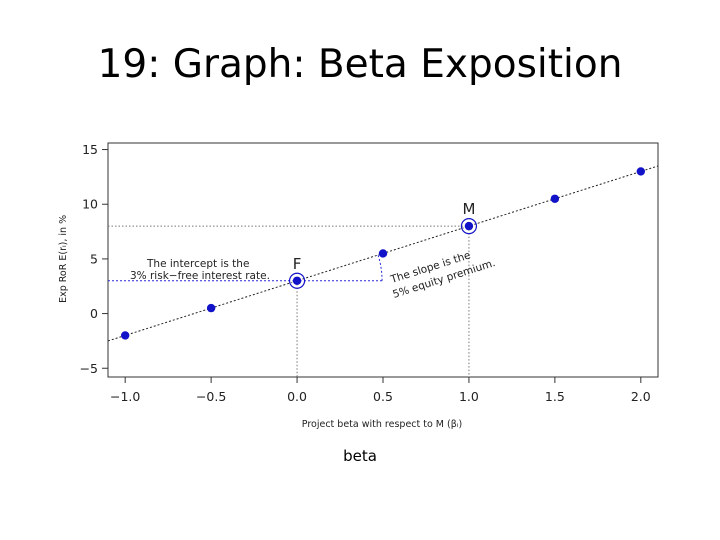  Describe the element at coordinates (555, 396) in the screenshot. I see `x-tick-label: 1.5` at that location.